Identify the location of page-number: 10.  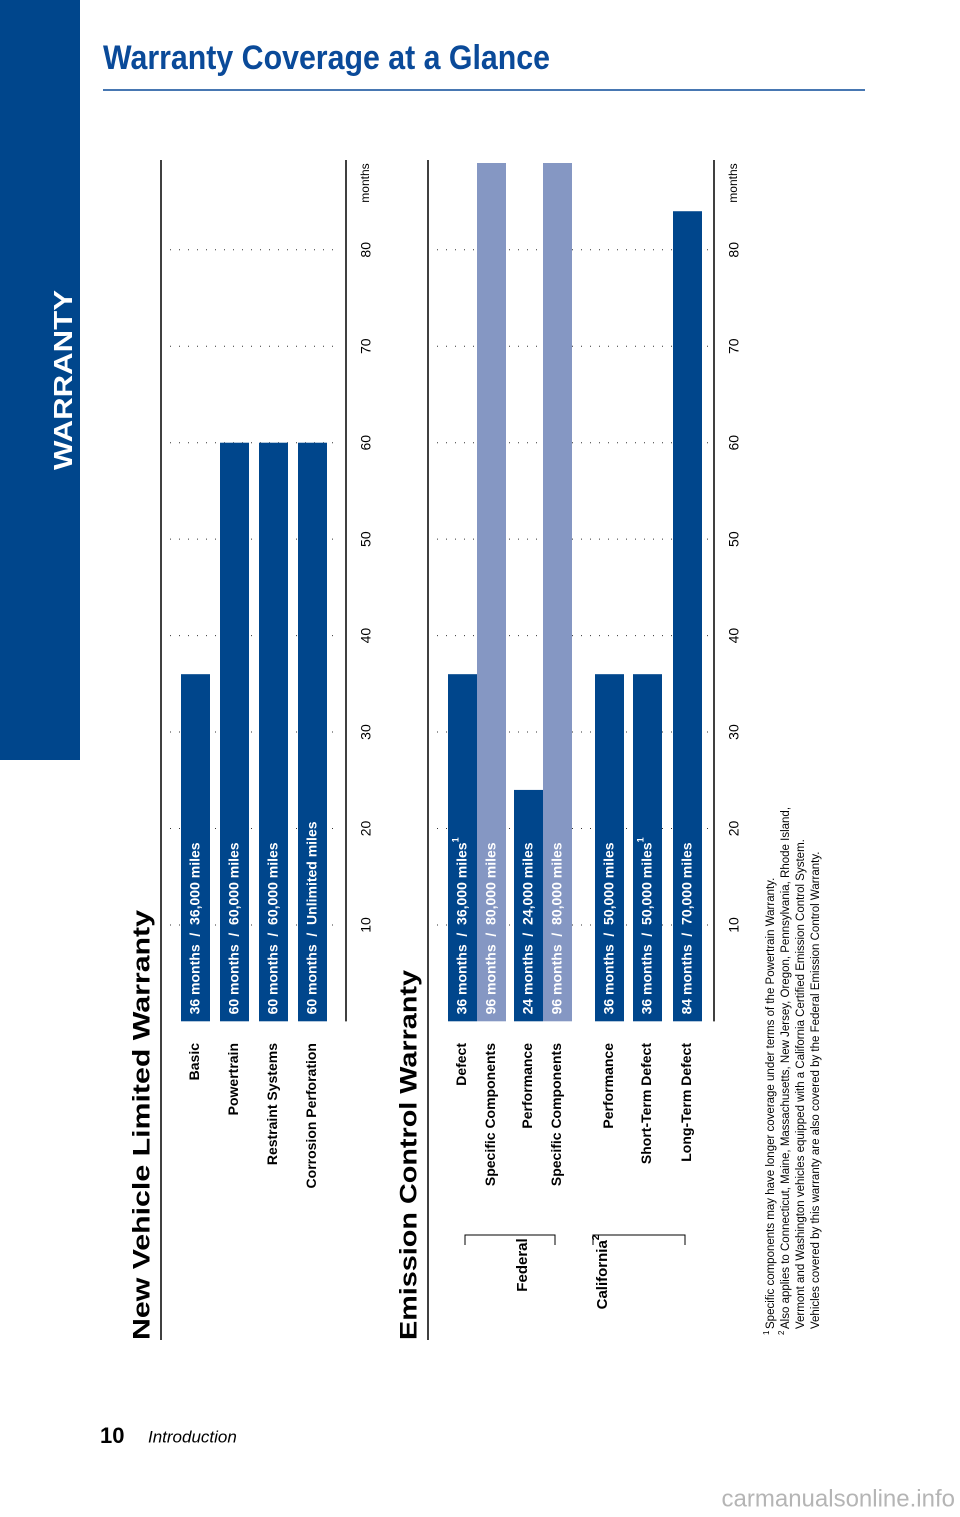
(112, 1435).